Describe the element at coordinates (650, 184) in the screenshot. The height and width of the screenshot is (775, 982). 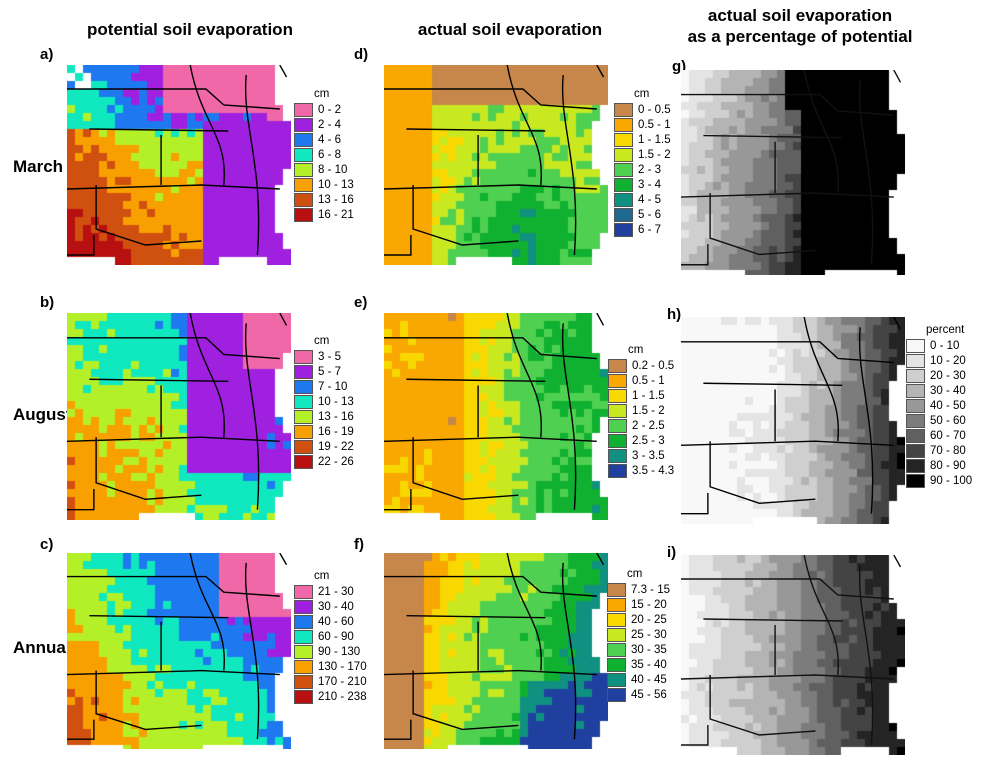
I see `legend-label: 3 - 4` at that location.